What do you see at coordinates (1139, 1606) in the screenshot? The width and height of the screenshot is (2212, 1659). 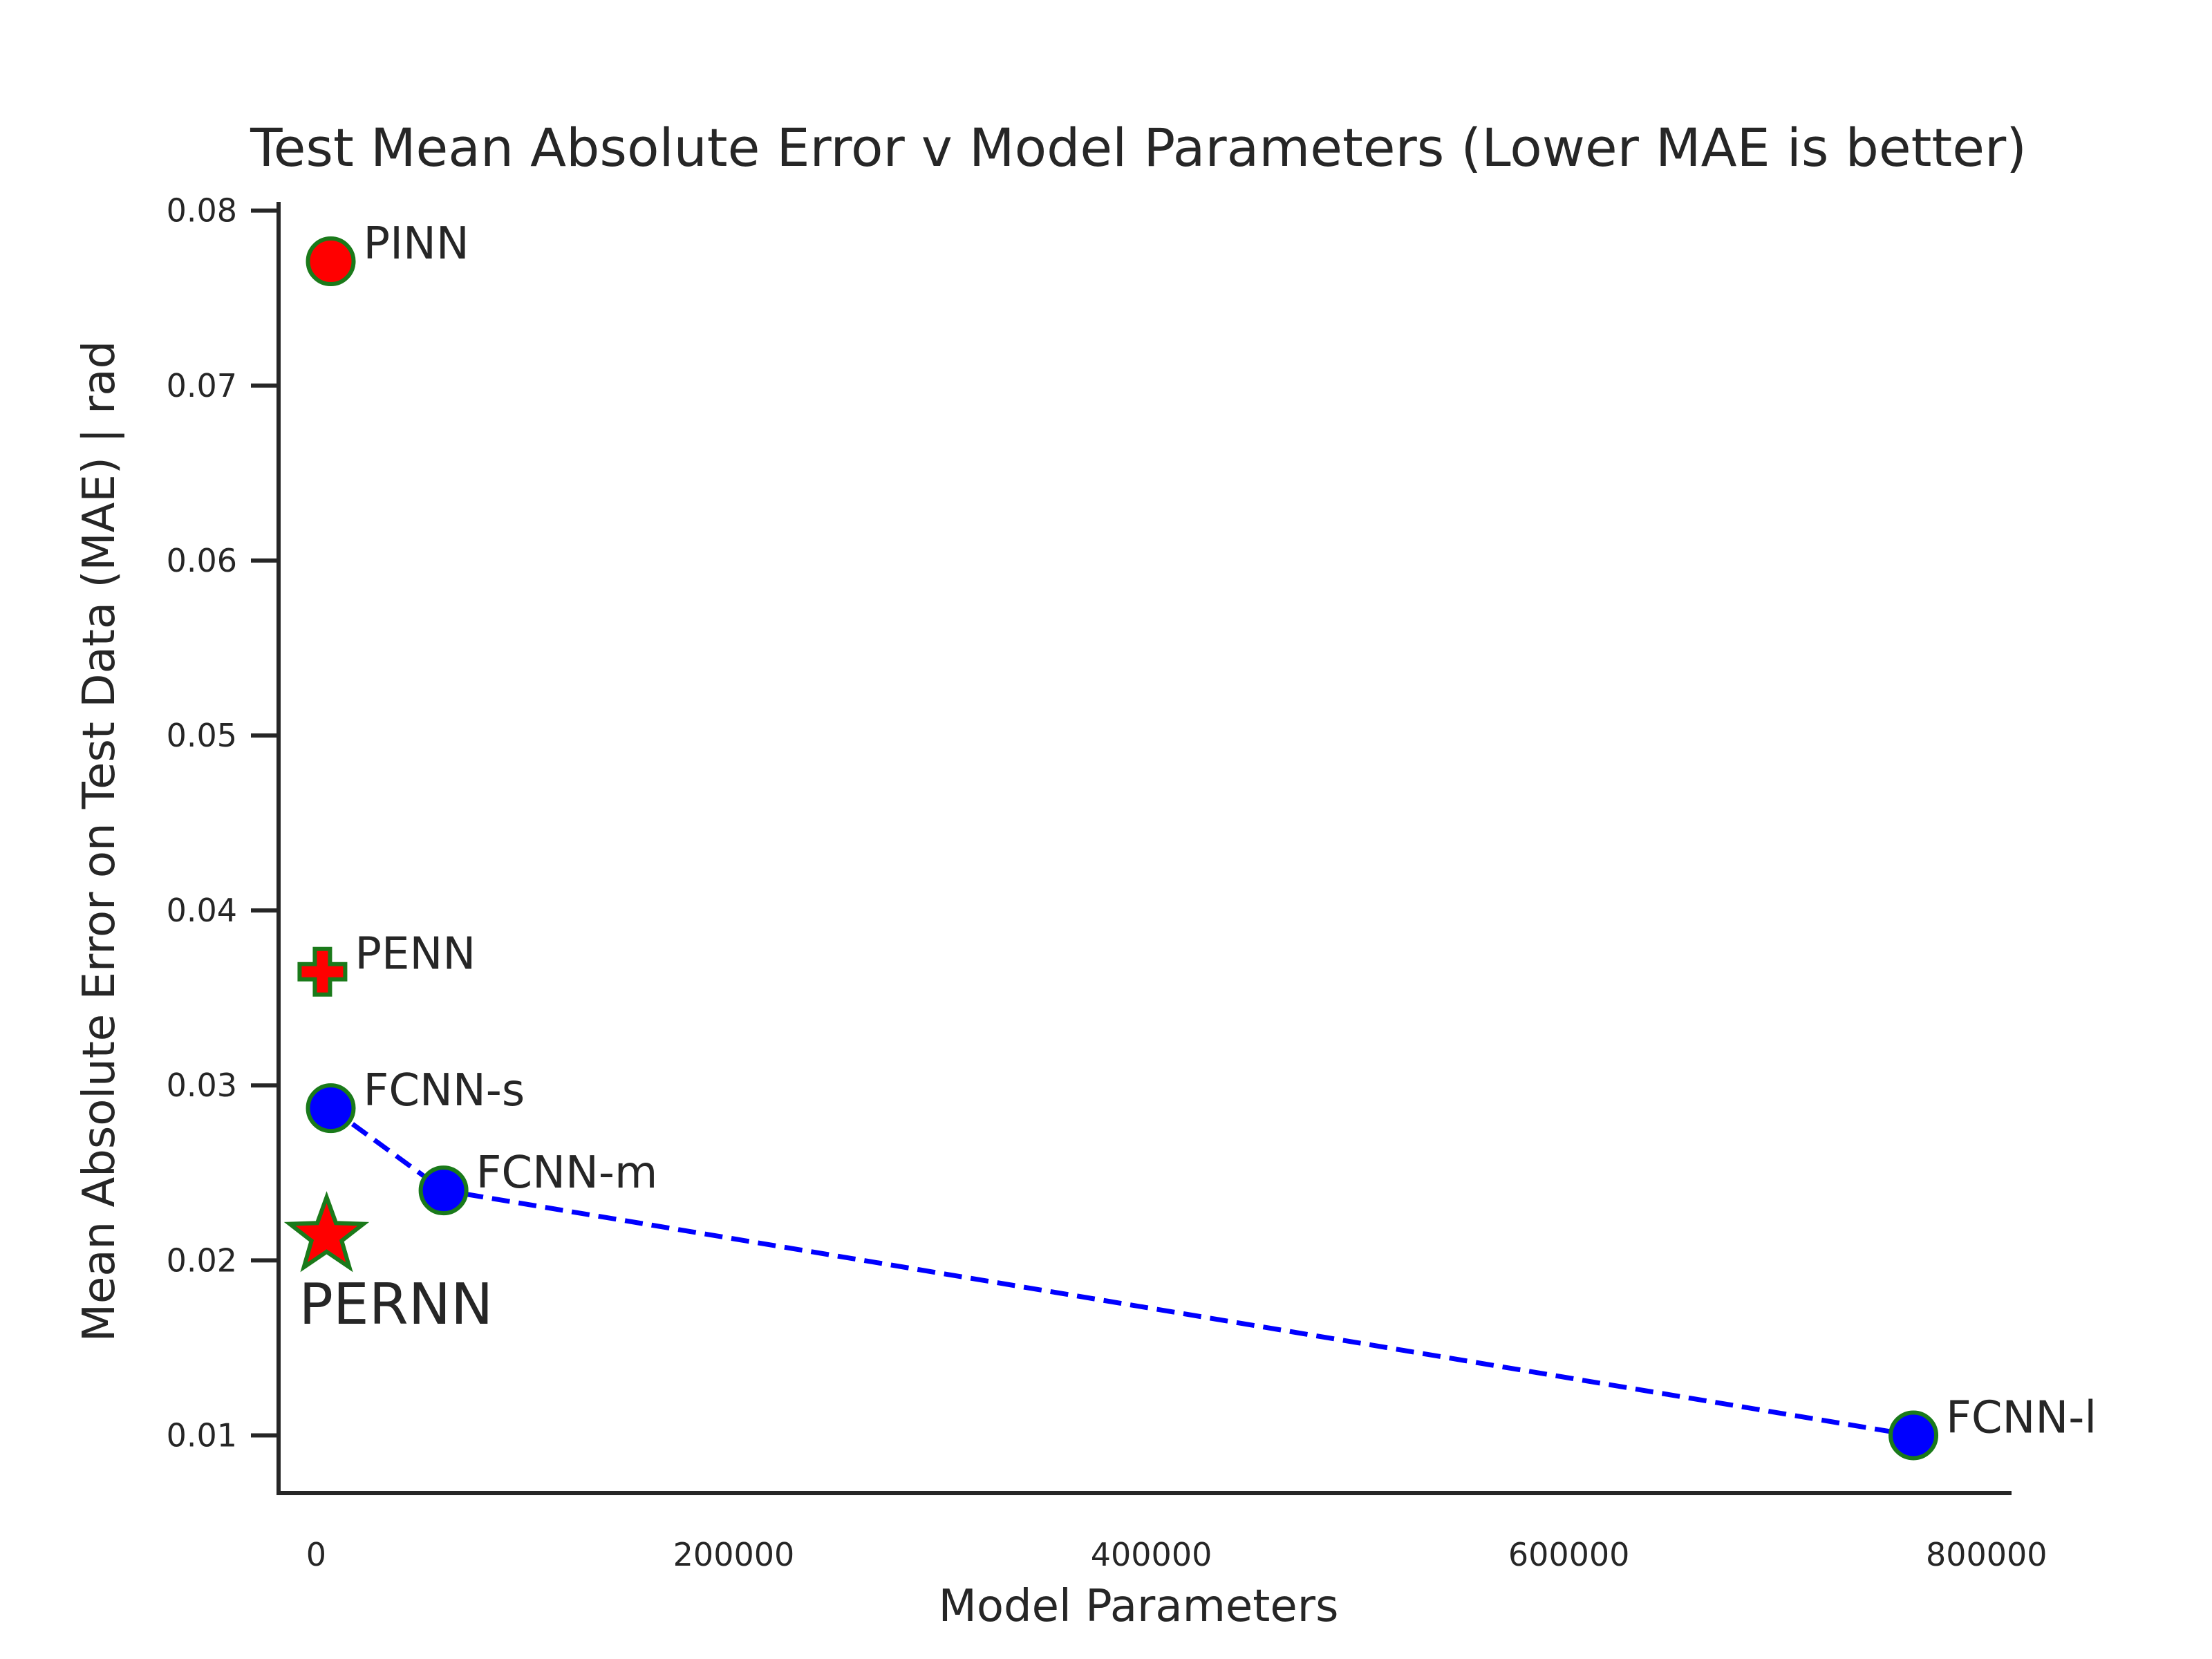 I see `x-axis-label: Model Parameters` at bounding box center [1139, 1606].